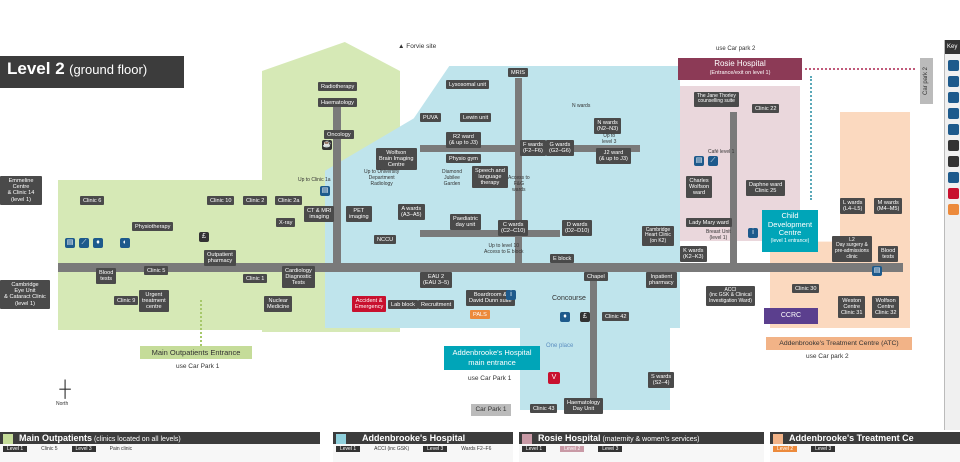 The image size is (960, 462). I want to click on pals: PALS, so click(480, 315).